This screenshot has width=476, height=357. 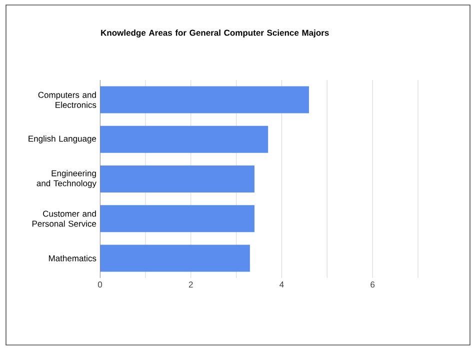 What do you see at coordinates (72, 258) in the screenshot?
I see `y-tick-label: Mathematics` at bounding box center [72, 258].